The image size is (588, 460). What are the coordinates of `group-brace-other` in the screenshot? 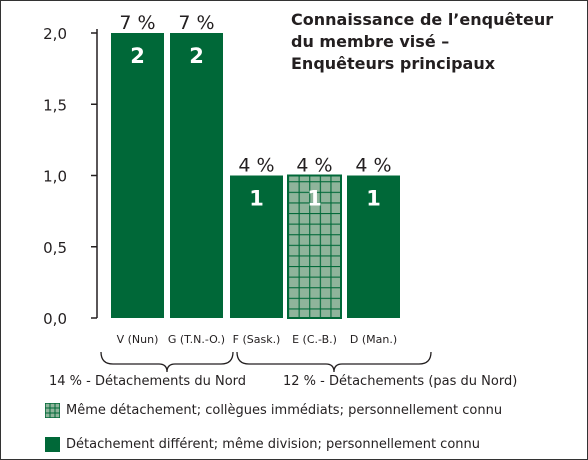 It's located at (334, 362).